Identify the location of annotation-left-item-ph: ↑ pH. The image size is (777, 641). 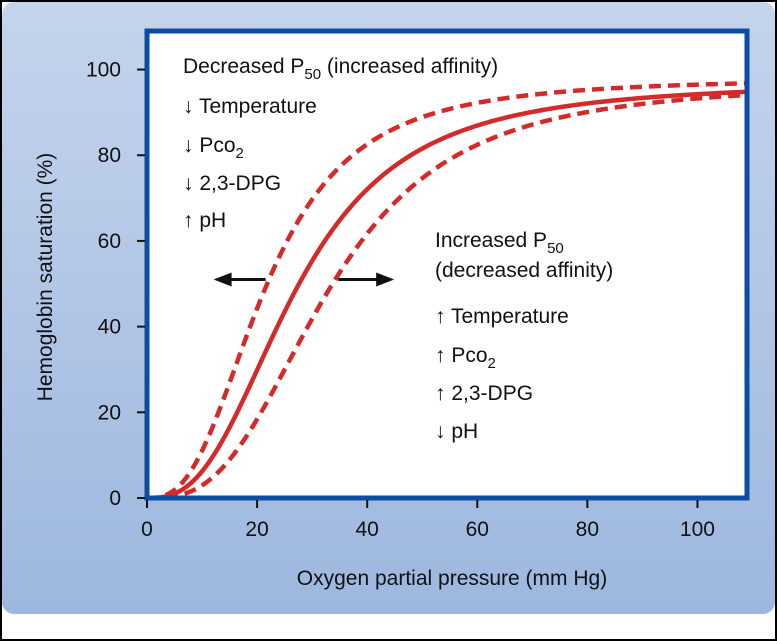
(204, 220).